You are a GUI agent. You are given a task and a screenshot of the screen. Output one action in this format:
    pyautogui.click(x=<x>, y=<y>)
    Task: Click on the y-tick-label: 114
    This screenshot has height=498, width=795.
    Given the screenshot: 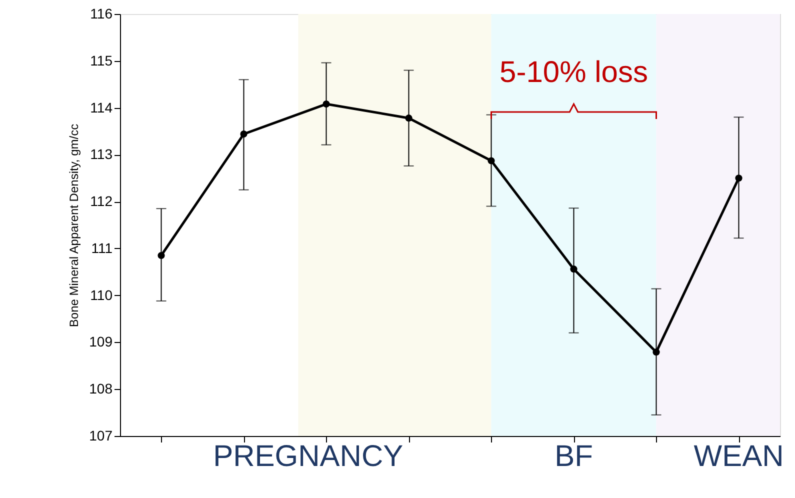 What is the action you would take?
    pyautogui.click(x=101, y=107)
    